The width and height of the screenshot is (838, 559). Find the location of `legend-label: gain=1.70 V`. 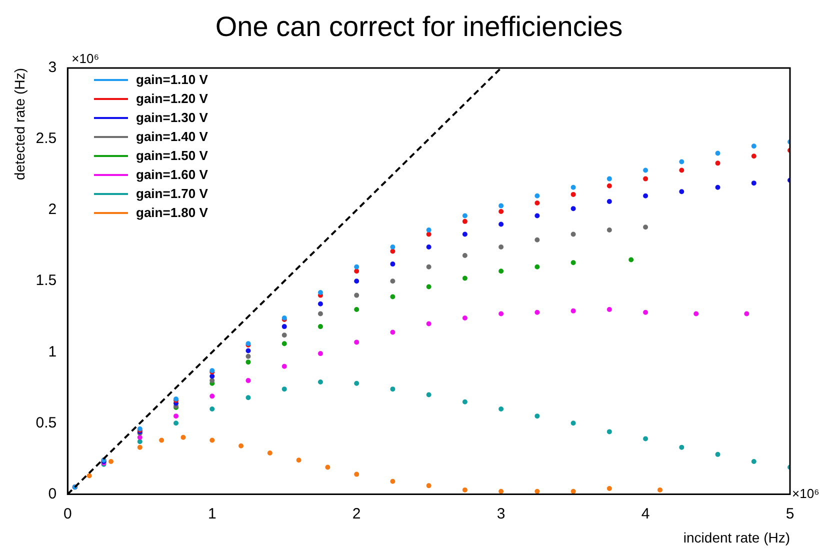

legend-label: gain=1.70 V is located at coordinates (172, 194).